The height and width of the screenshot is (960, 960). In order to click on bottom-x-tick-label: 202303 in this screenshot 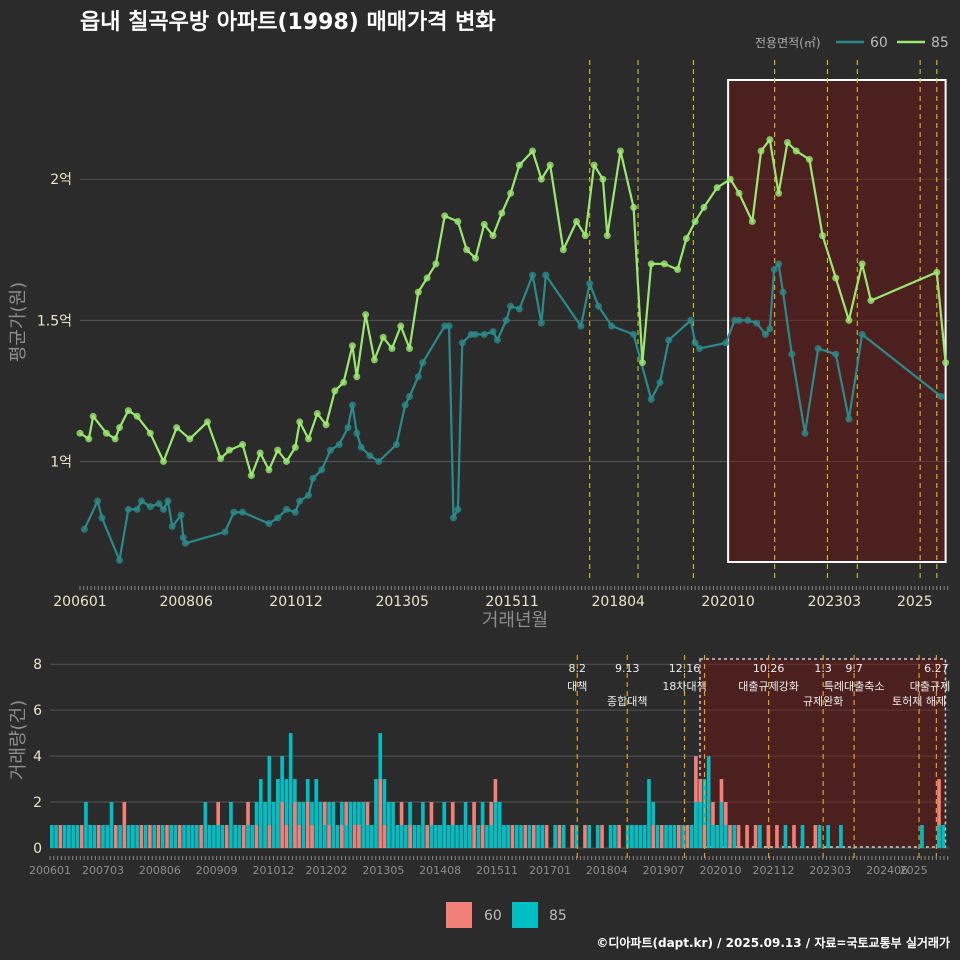, I will do `click(830, 870)`.